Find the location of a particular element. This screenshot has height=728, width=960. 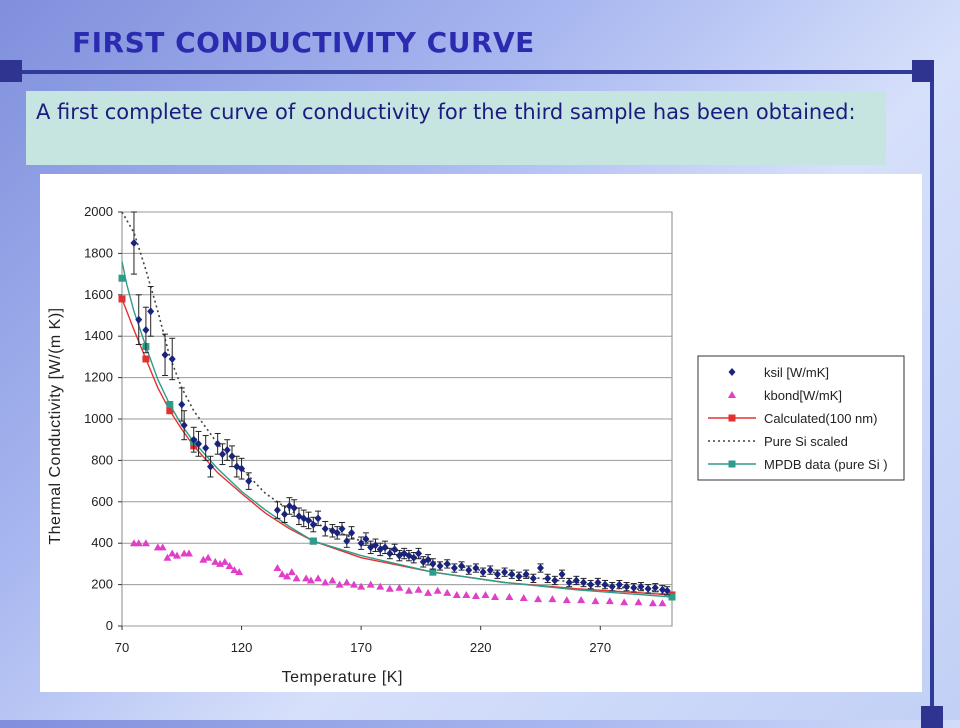

y-tick-label: 0 is located at coordinates (109, 625).